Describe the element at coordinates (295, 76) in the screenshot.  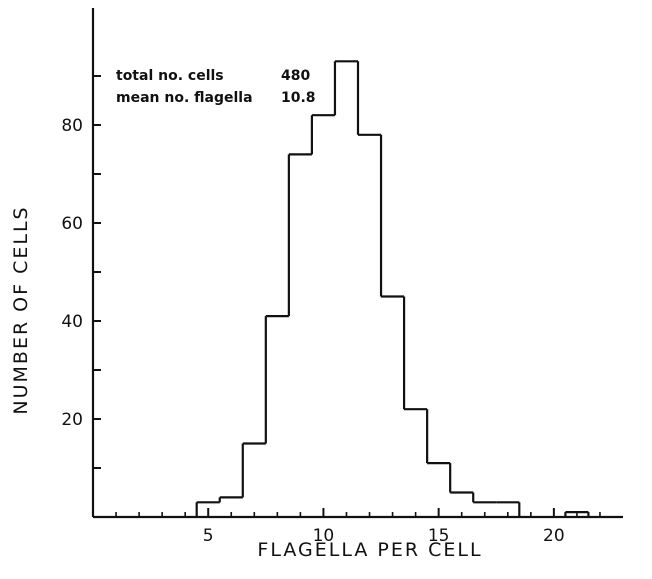
I see `annotation-total-value: 480` at that location.